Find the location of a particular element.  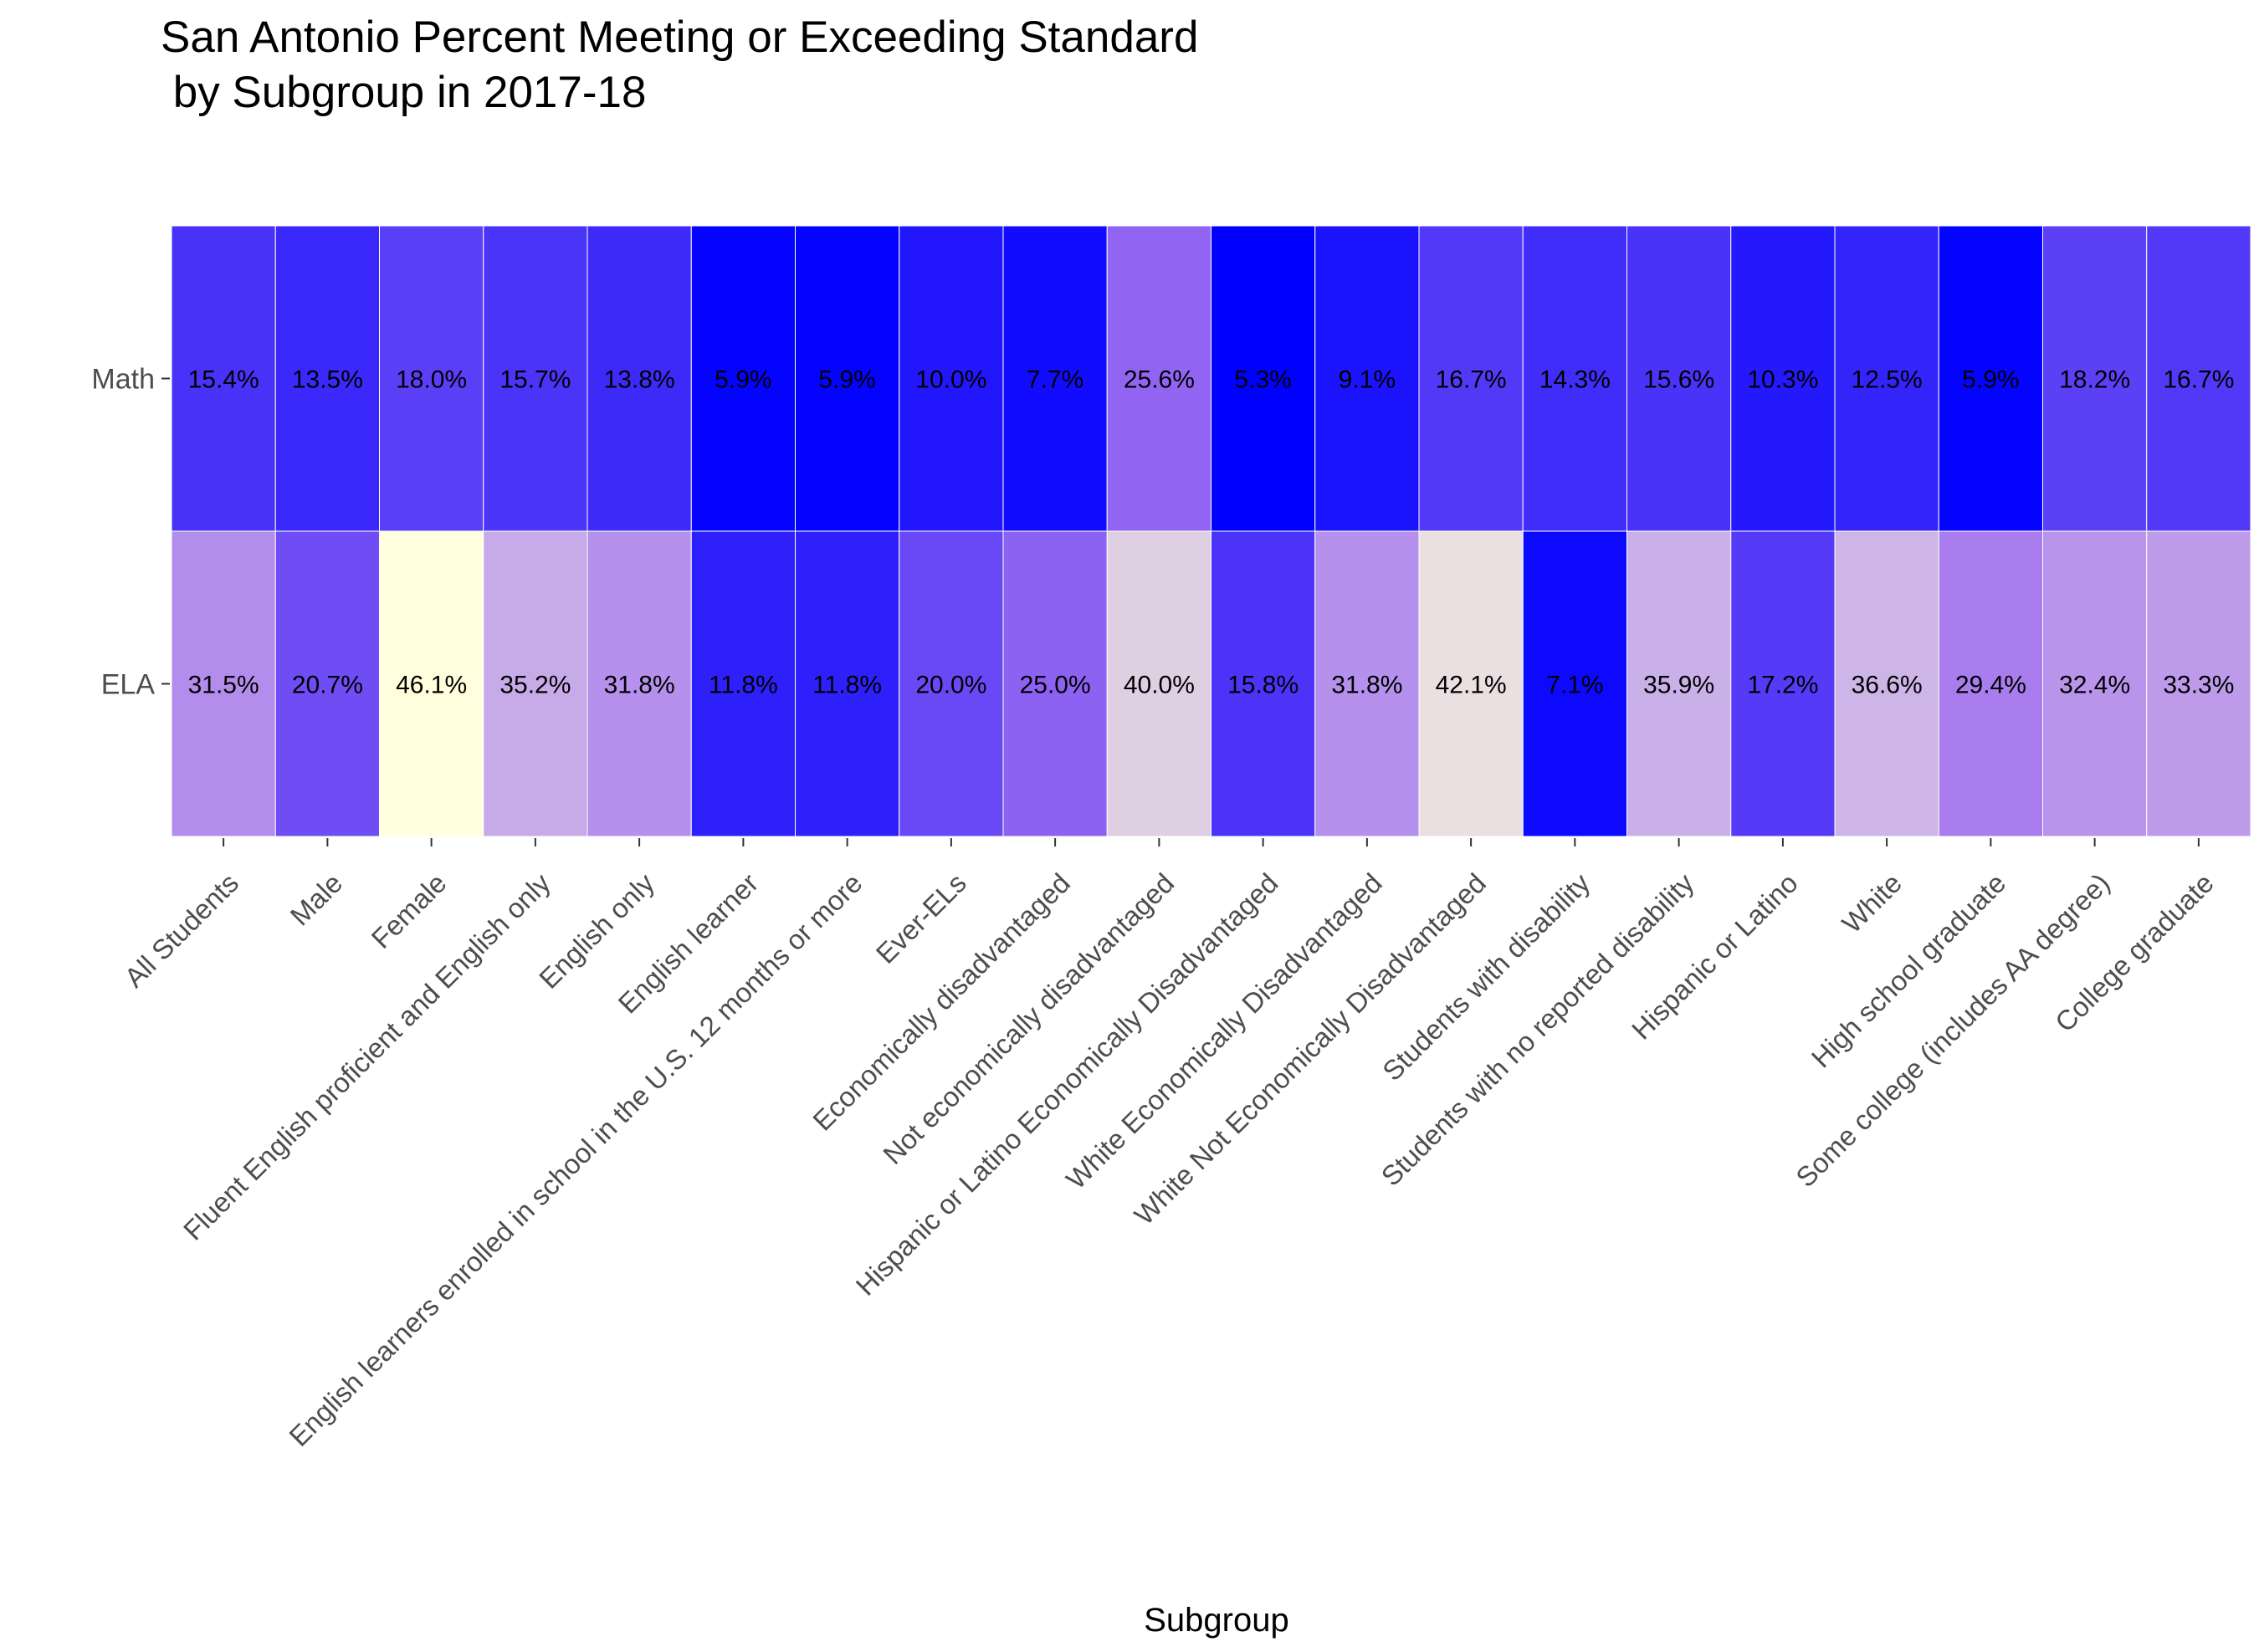

cell-value-label: 7.1% is located at coordinates (1575, 686).